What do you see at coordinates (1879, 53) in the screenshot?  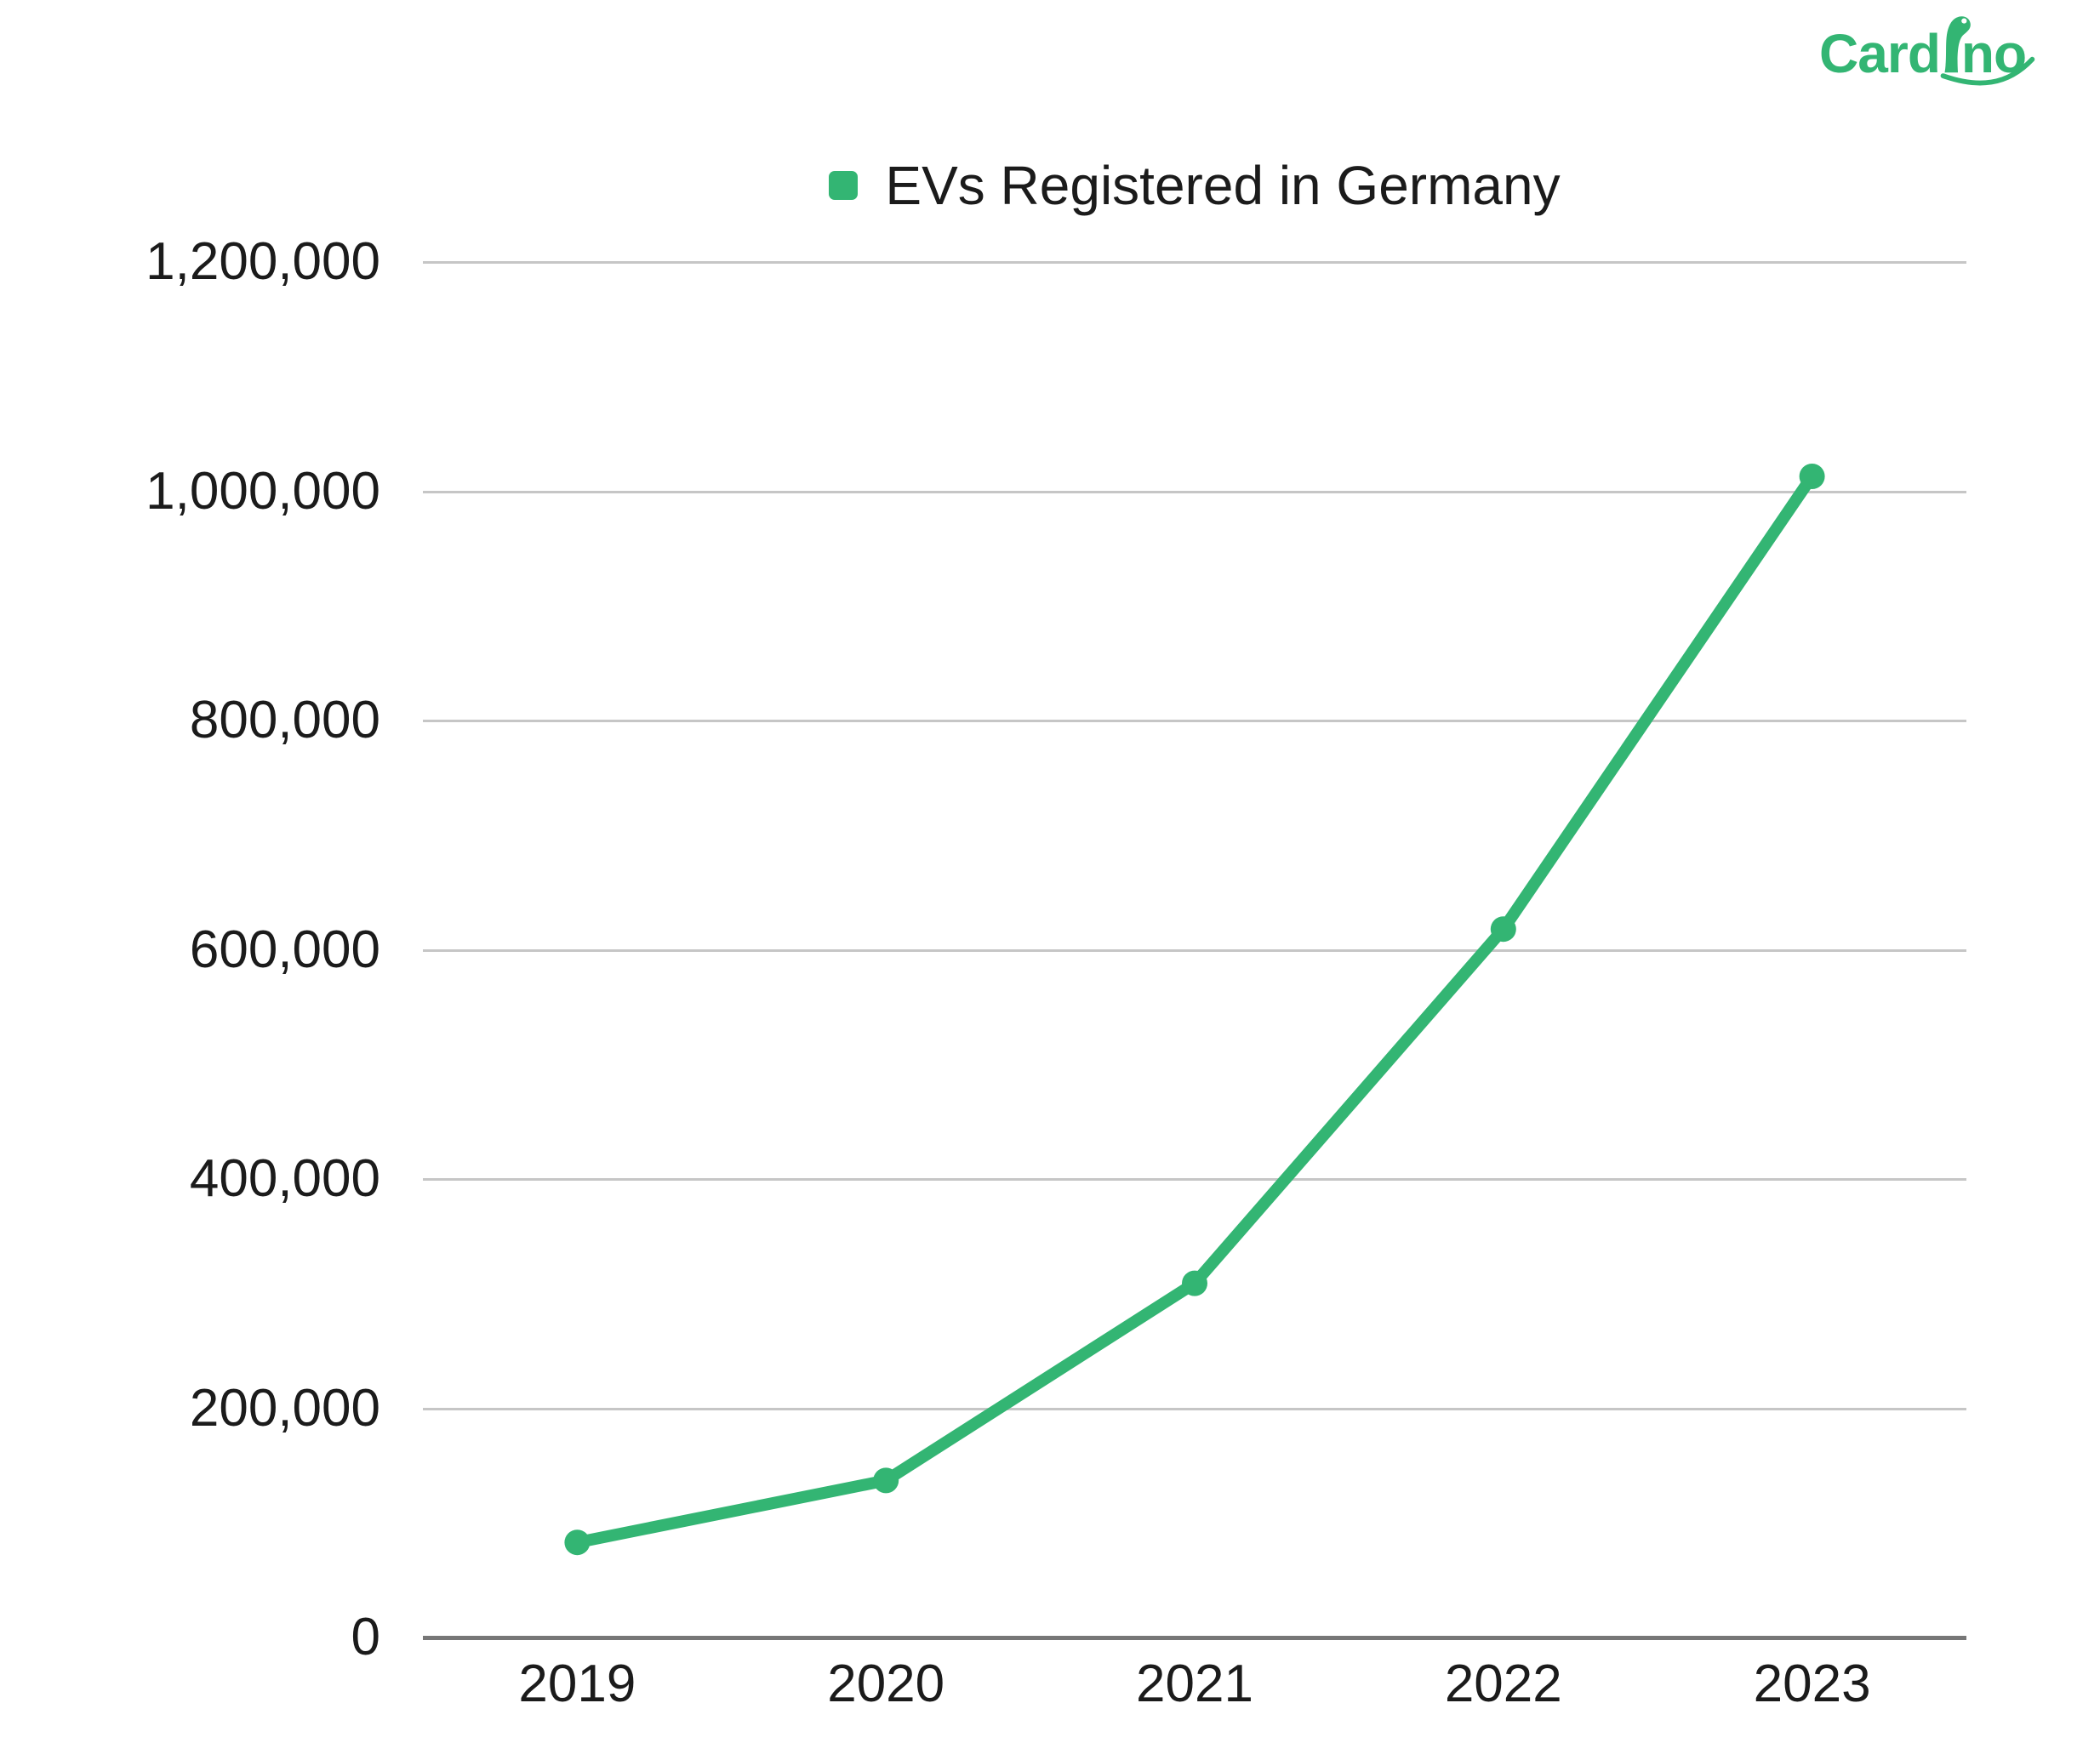 I see `logo-text-card: Card` at bounding box center [1879, 53].